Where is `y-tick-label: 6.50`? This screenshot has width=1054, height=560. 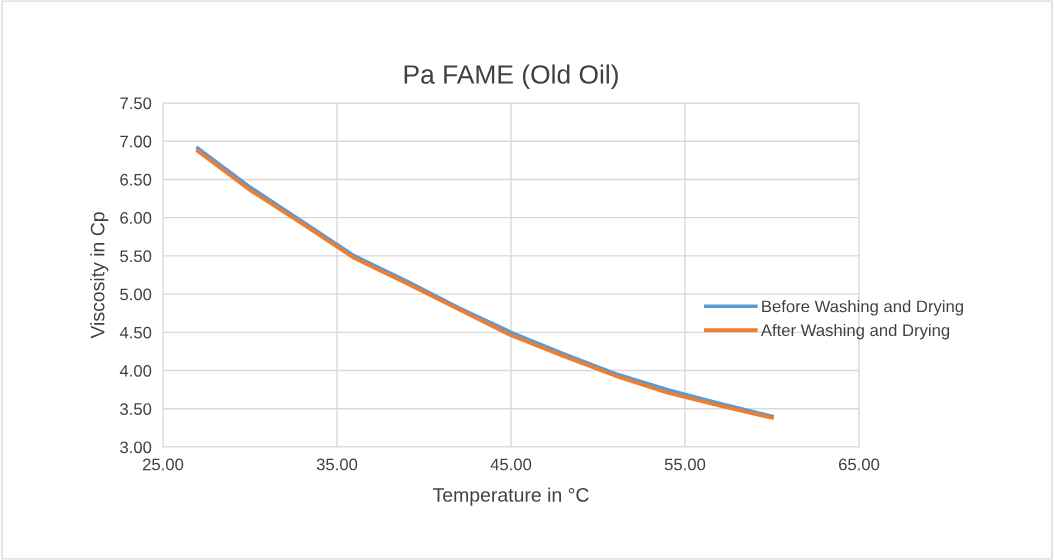
y-tick-label: 6.50 is located at coordinates (136, 179).